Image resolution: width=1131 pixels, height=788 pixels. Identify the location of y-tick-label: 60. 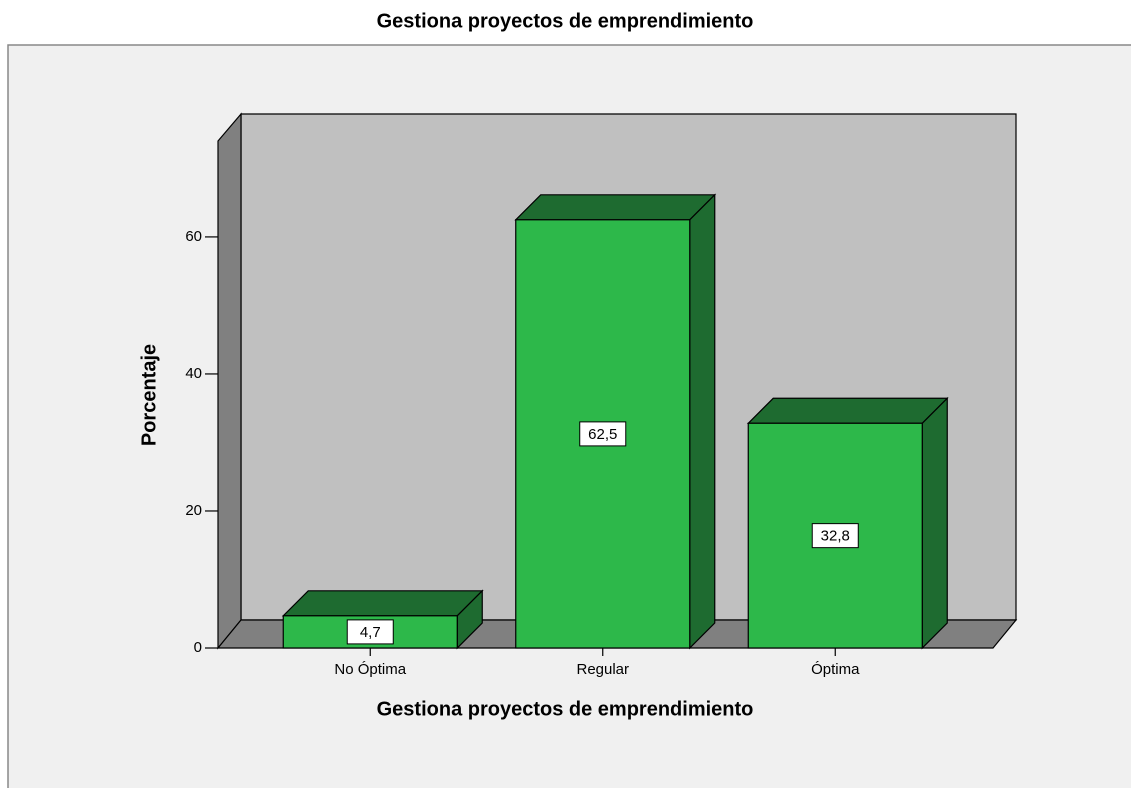
(193, 236).